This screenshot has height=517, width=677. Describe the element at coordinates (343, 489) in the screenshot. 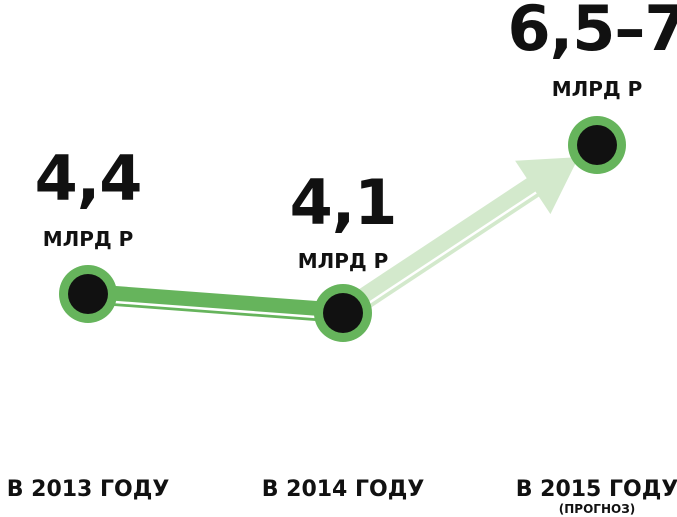

I see `category-label: В 2014 ГОДУ` at that location.